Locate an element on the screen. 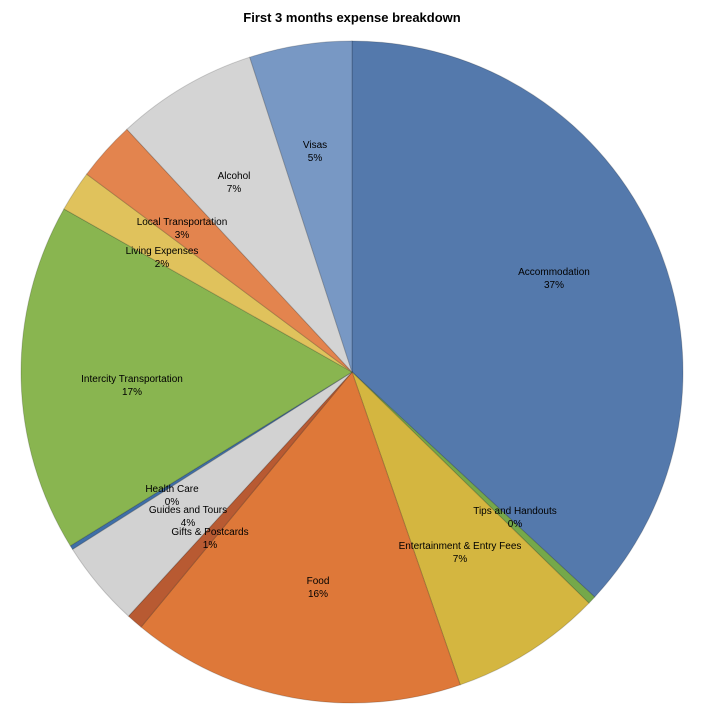  slice-label-entertainment-entry-fees: Entertainment & Entry Fees is located at coordinates (460, 546).